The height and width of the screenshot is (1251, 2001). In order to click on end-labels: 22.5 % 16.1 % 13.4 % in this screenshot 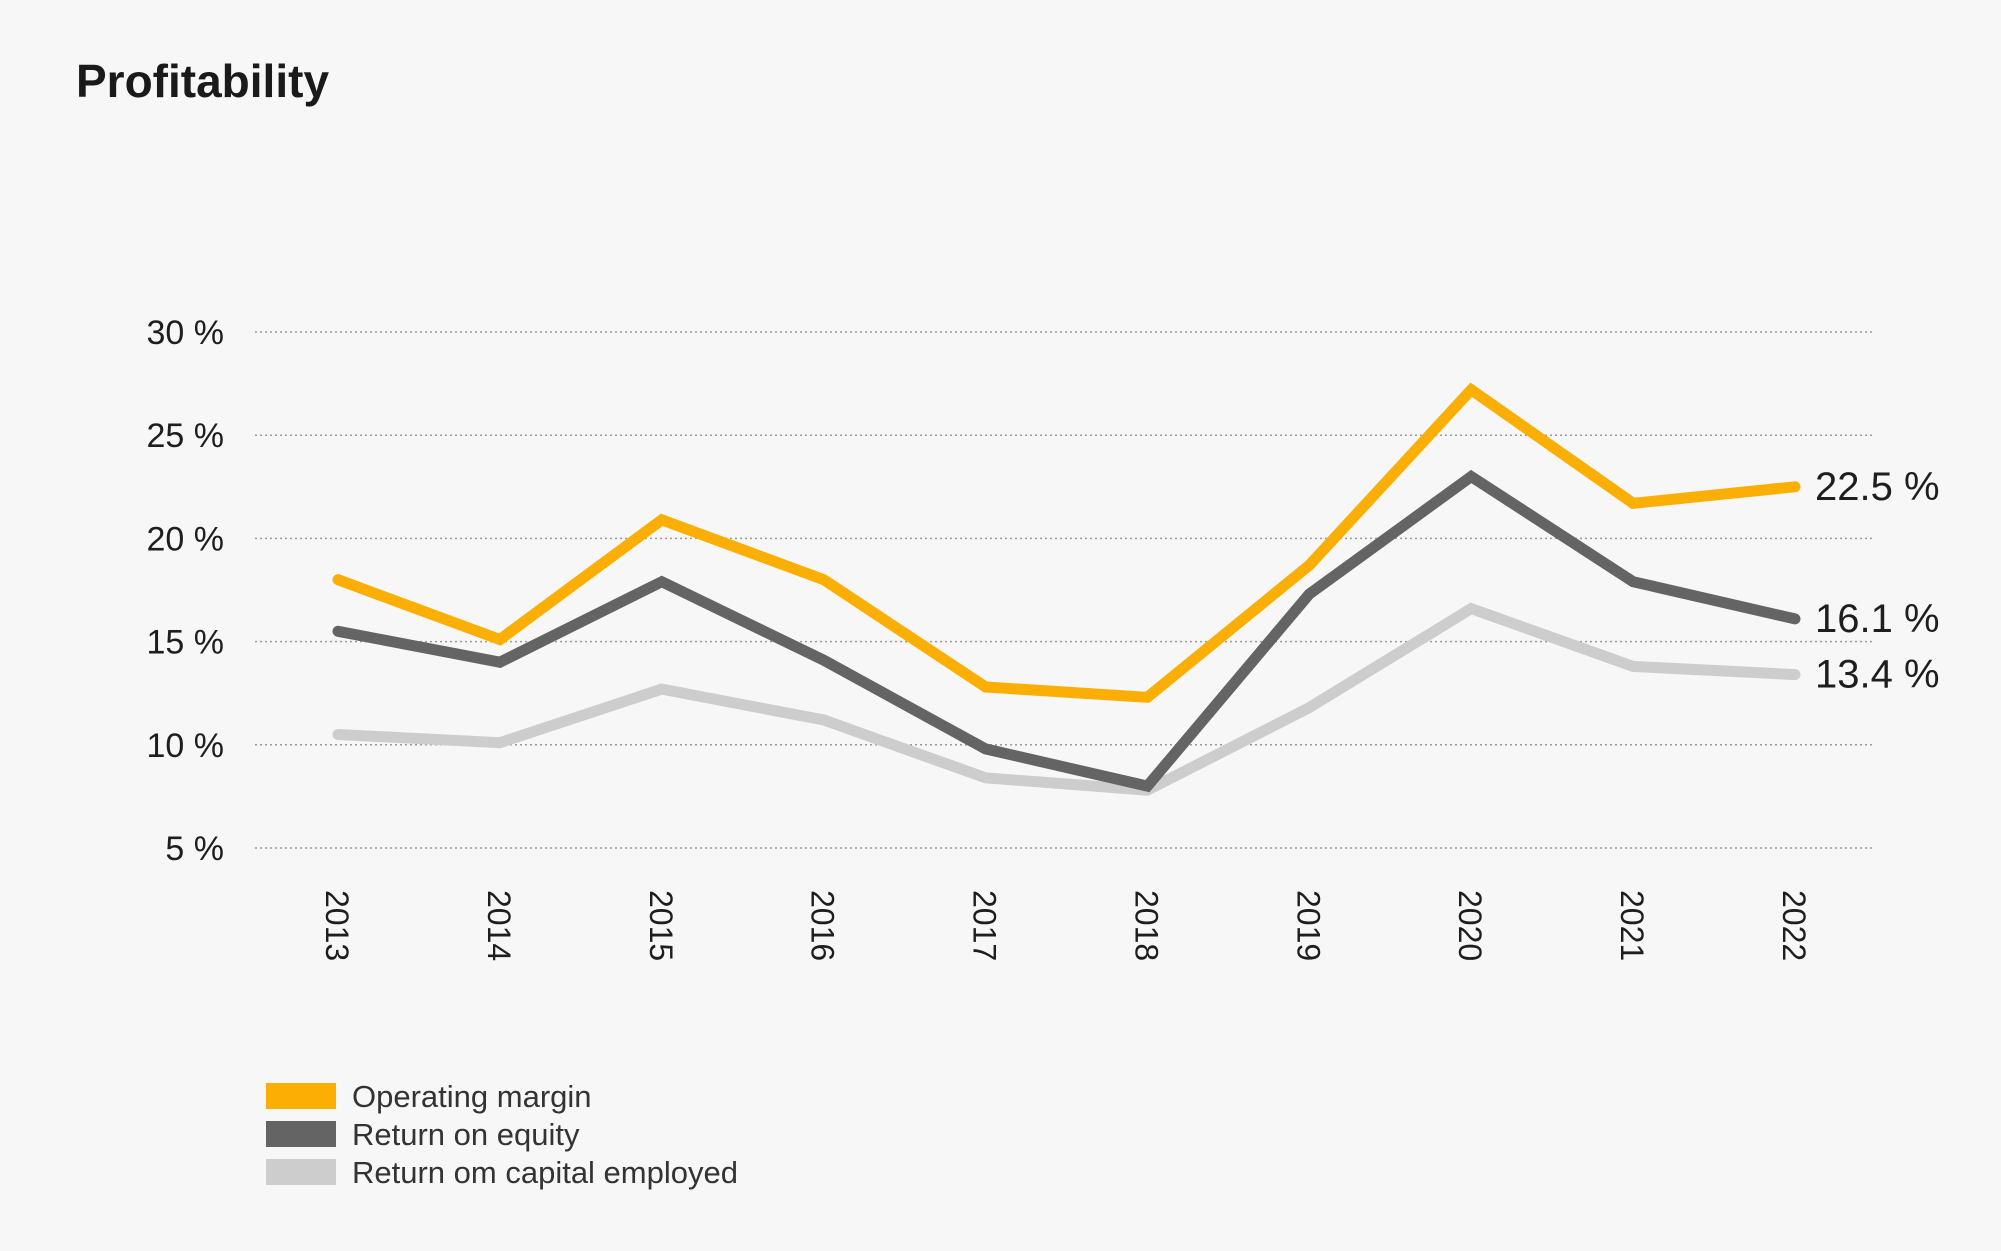, I will do `click(1877, 581)`.